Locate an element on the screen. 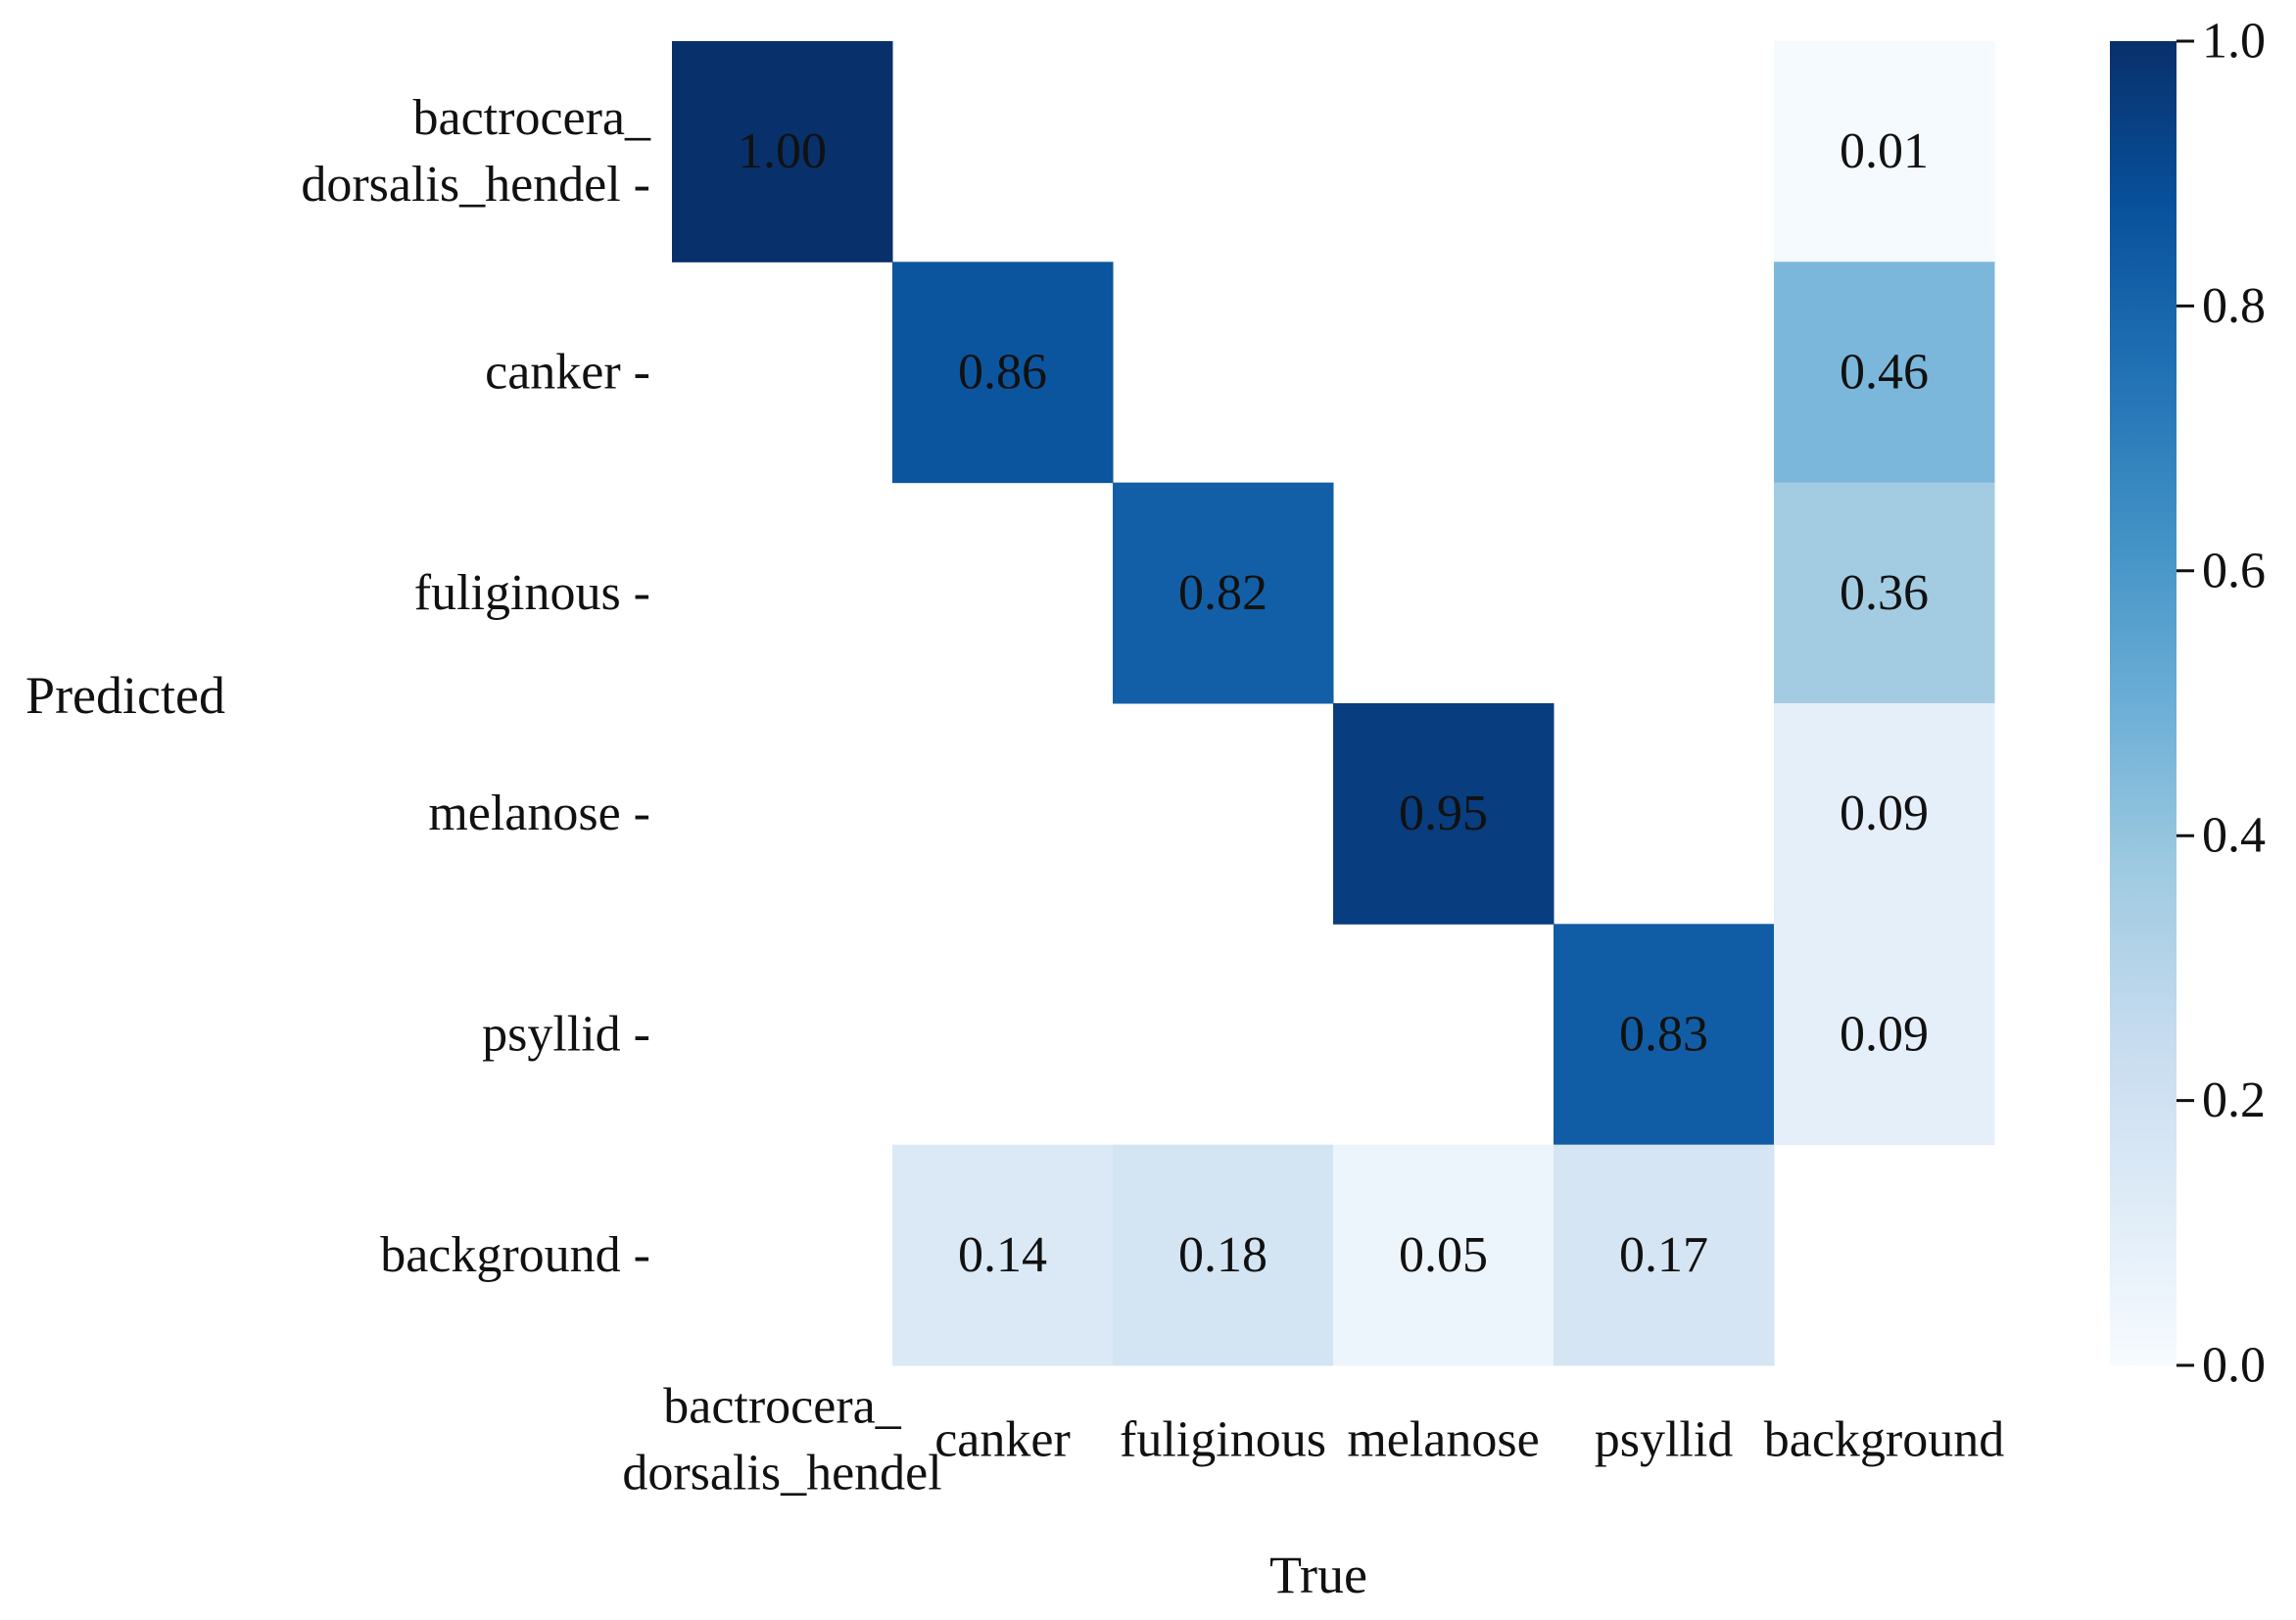 This screenshot has height=1620, width=2296. cell-value-label: 0.14 is located at coordinates (1003, 1255).